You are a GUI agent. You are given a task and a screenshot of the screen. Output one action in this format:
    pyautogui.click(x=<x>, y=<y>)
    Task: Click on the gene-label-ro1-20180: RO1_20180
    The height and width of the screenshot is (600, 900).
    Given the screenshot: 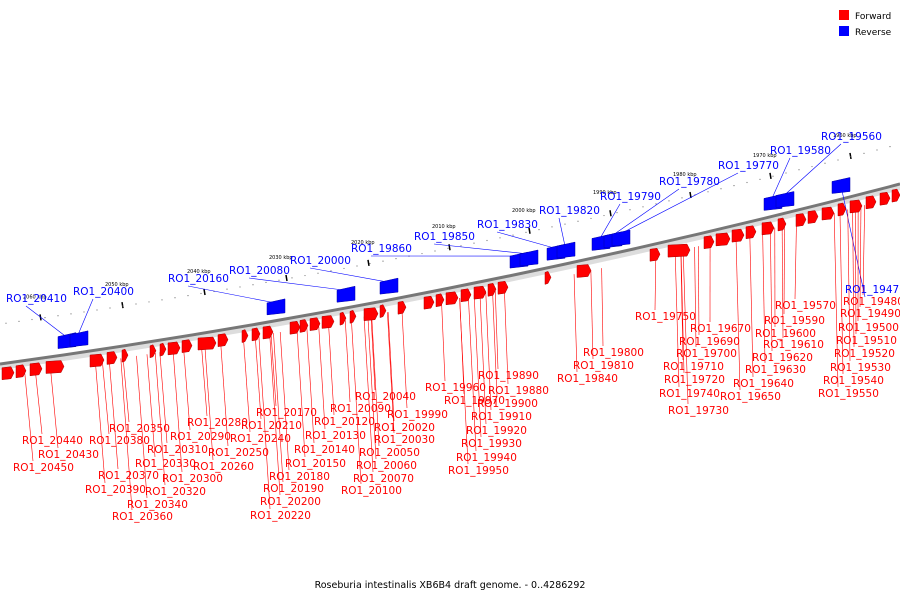 What is the action you would take?
    pyautogui.click(x=299, y=477)
    